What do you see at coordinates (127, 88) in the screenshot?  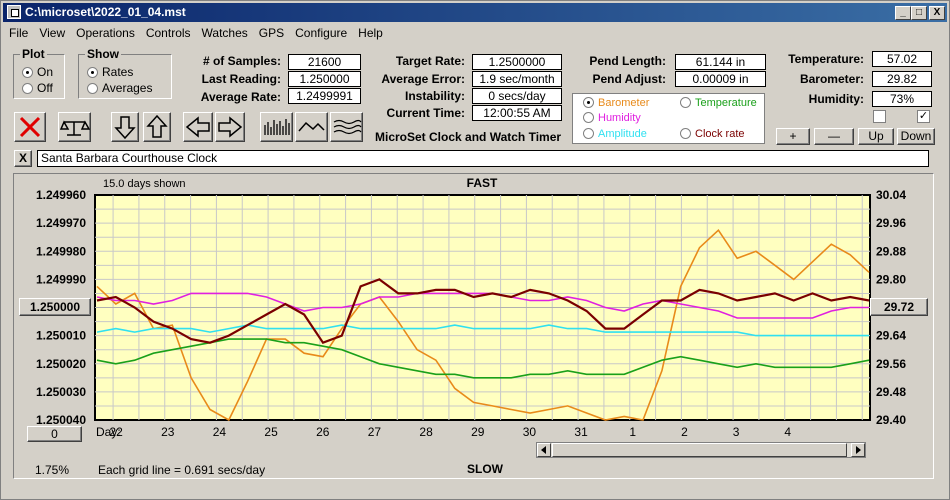 I see `show-averages-label: Averages` at bounding box center [127, 88].